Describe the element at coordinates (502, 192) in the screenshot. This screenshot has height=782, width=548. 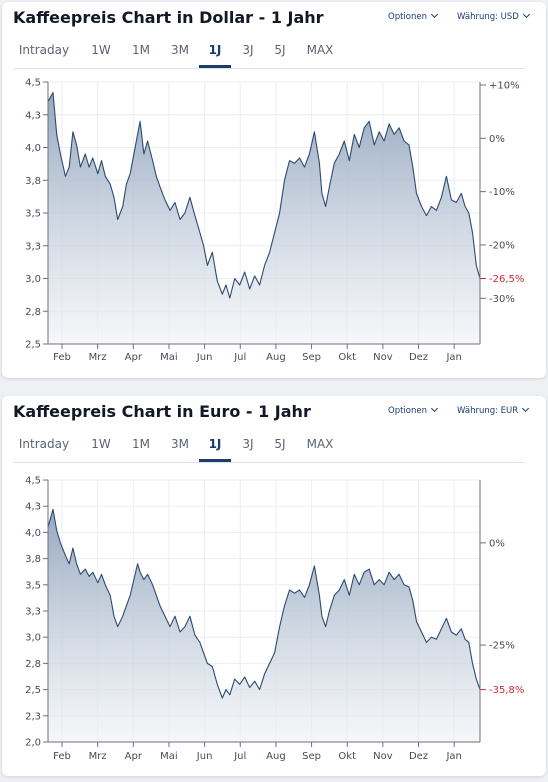
I see `pct-tick-label: -10%` at that location.